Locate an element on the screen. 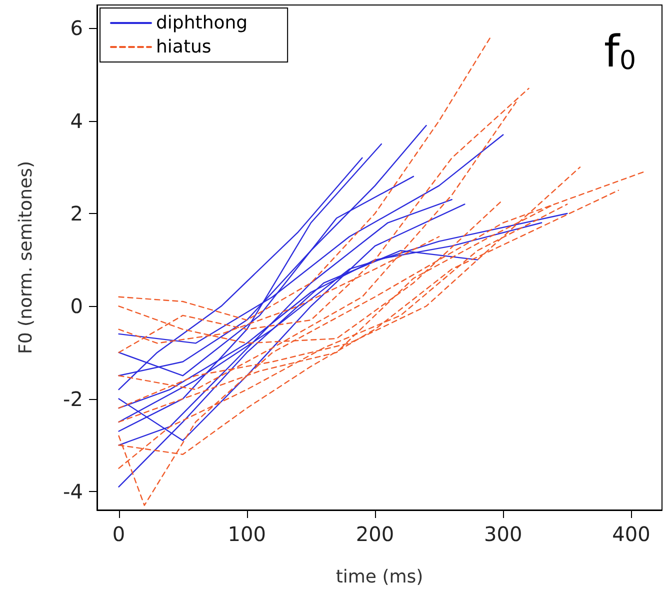  x-tick-label: 0 is located at coordinates (119, 534).